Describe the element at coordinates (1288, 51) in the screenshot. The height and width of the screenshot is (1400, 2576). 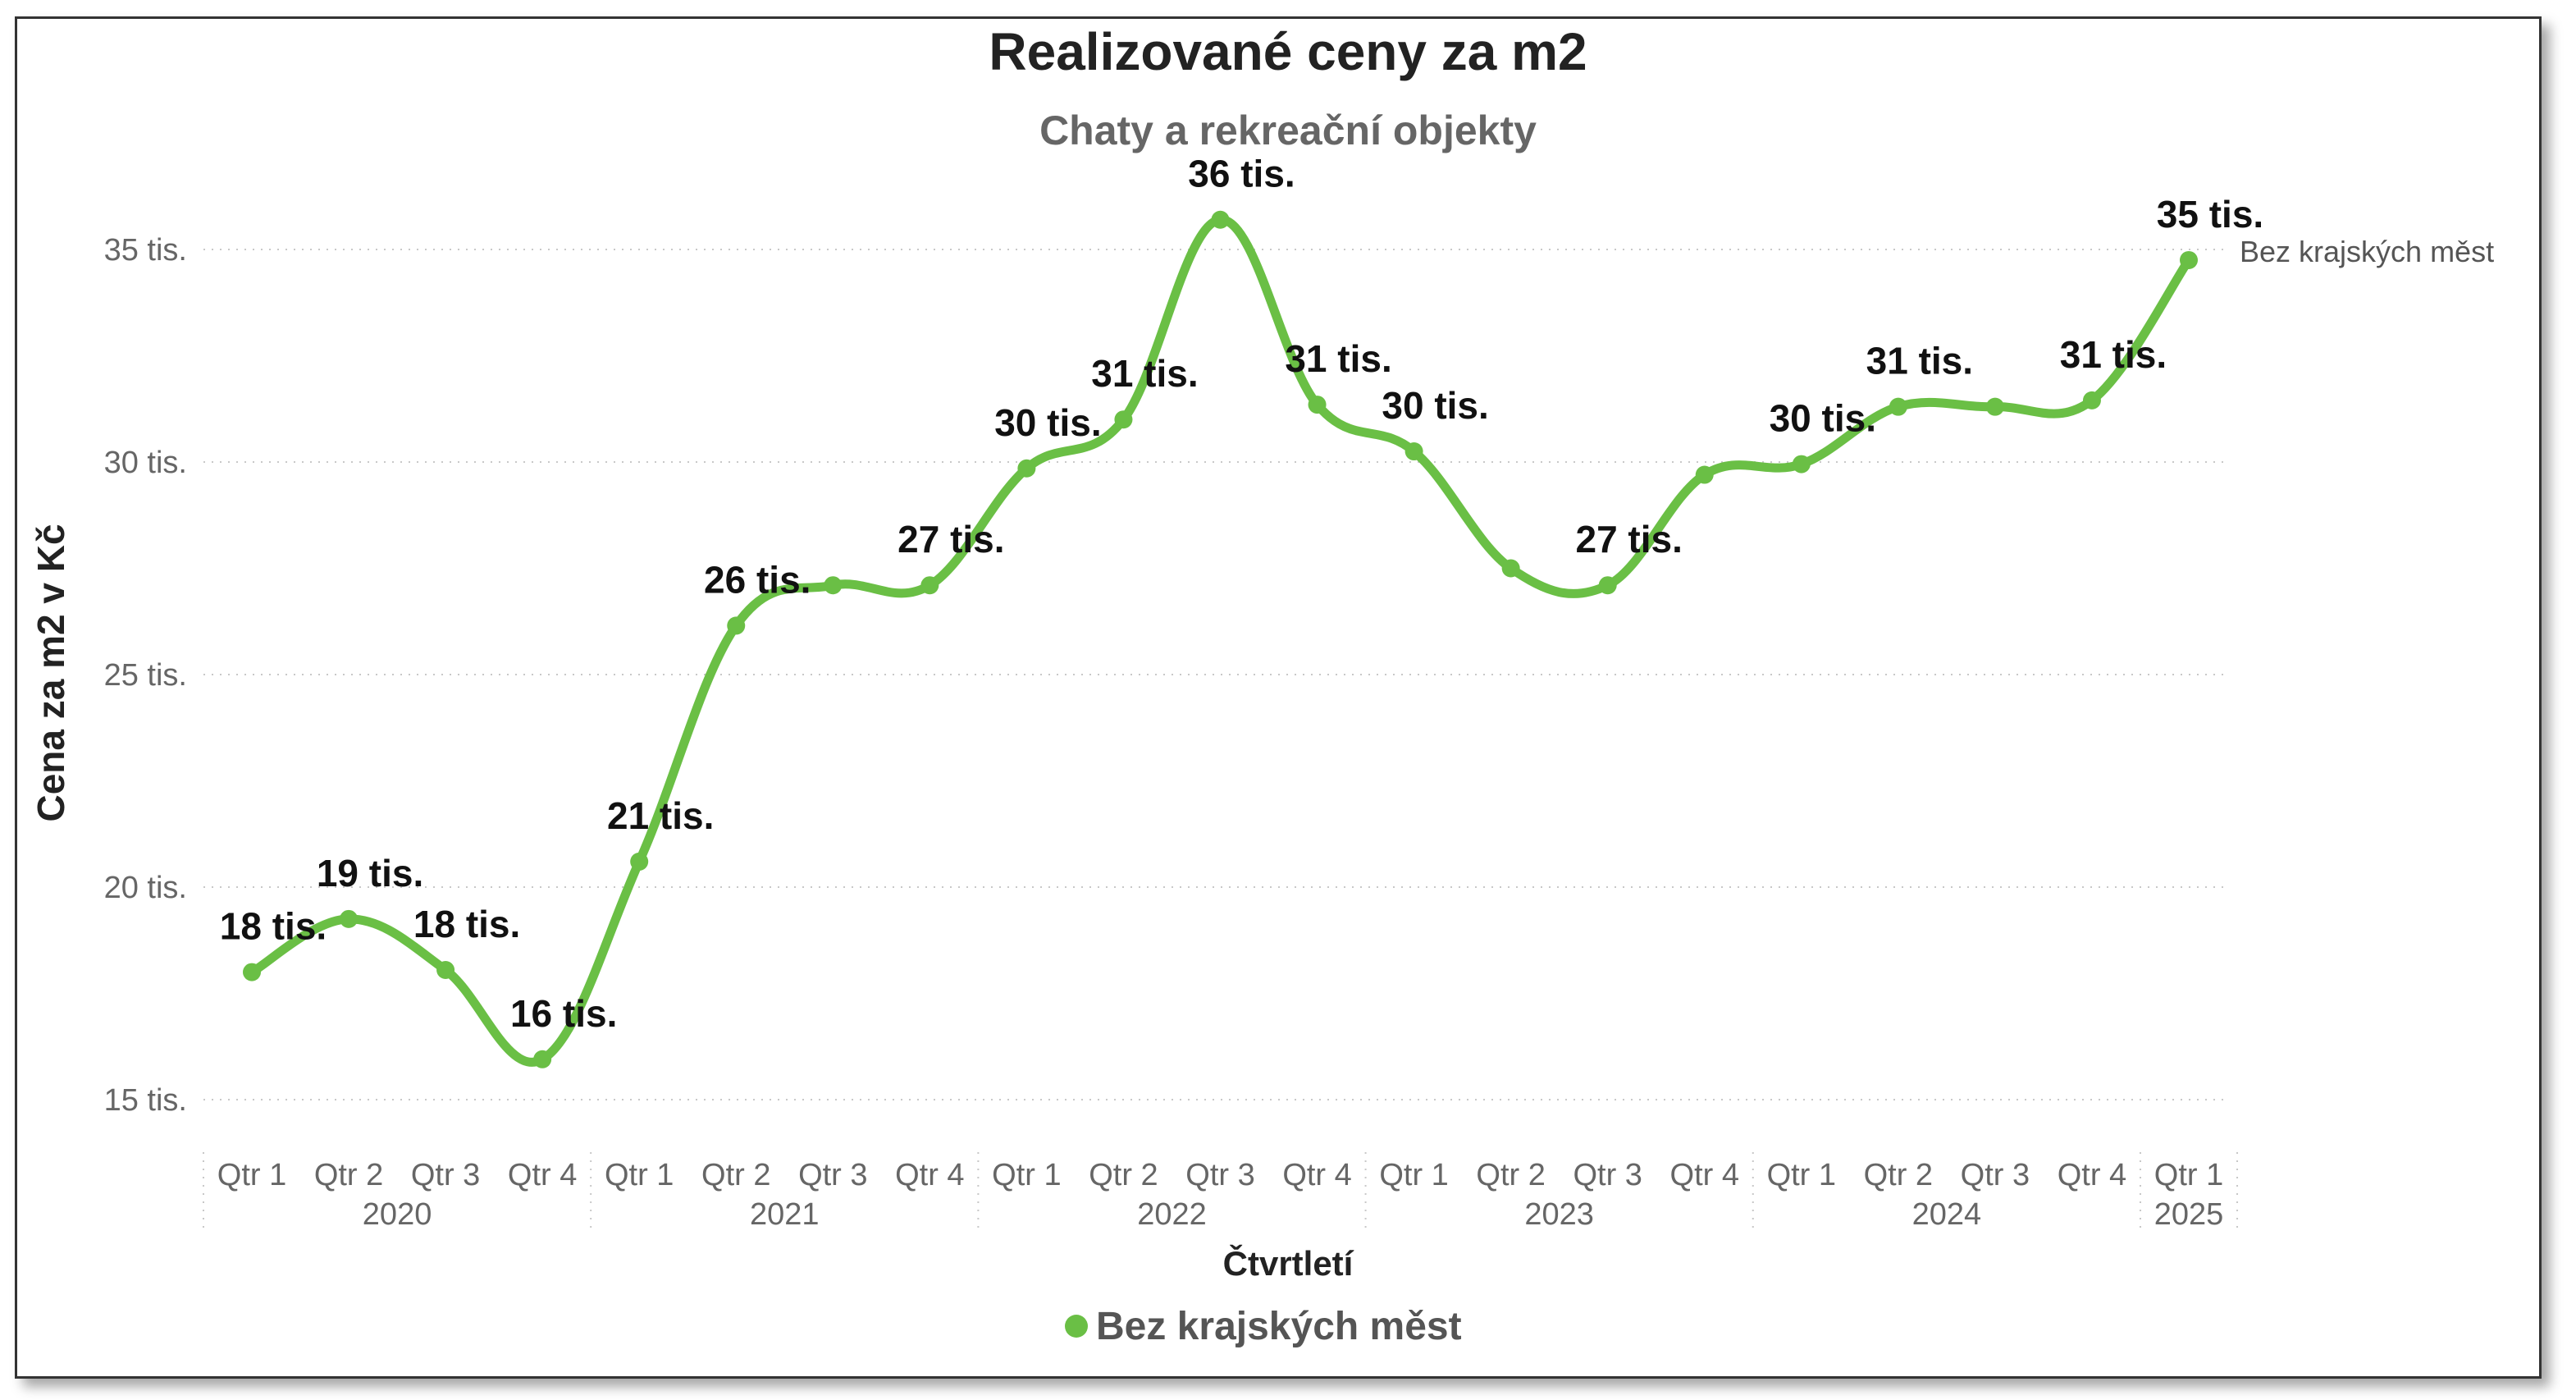
I see `chart-title: Realizované ceny za m2` at that location.